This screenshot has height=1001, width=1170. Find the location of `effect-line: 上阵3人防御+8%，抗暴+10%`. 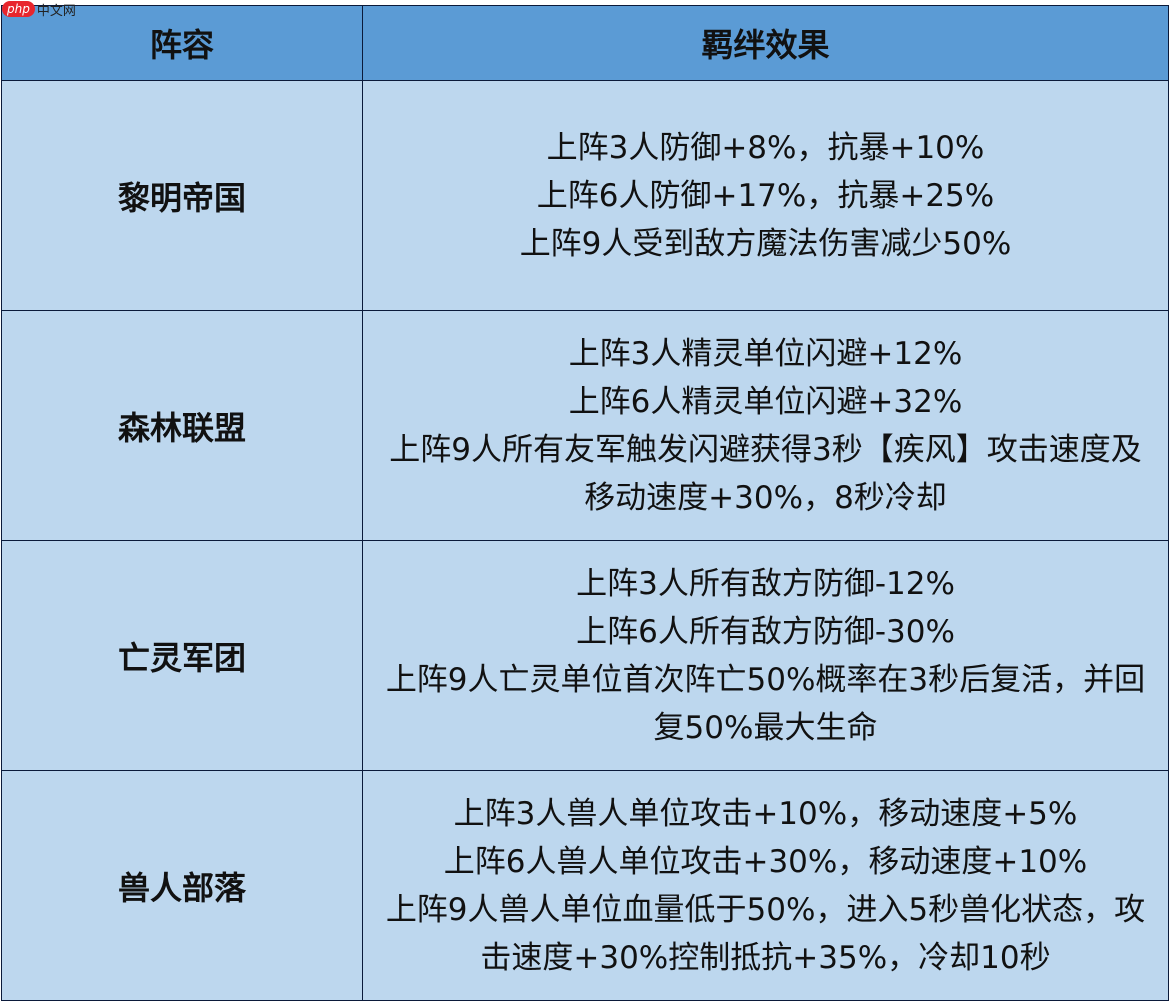

effect-line: 上阵3人防御+8%，抗暴+10% is located at coordinates (765, 147).